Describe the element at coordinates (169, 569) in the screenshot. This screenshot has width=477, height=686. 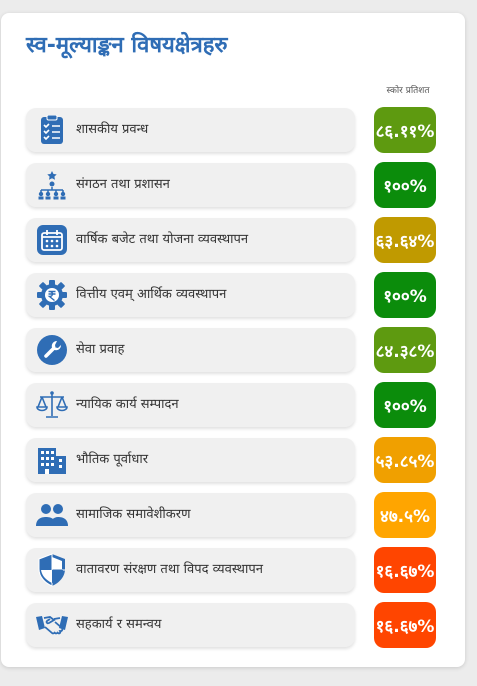
I see `area-label: वातावरण संरक्षण तथा विपद व्यवस्थापन` at that location.